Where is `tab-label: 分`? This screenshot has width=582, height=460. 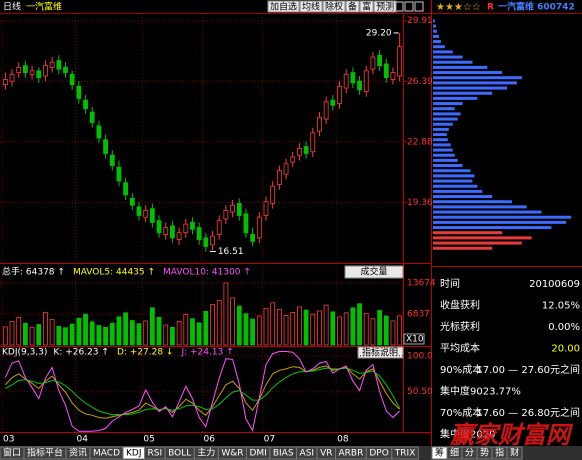
tab-label: 分 is located at coordinates (469, 453).